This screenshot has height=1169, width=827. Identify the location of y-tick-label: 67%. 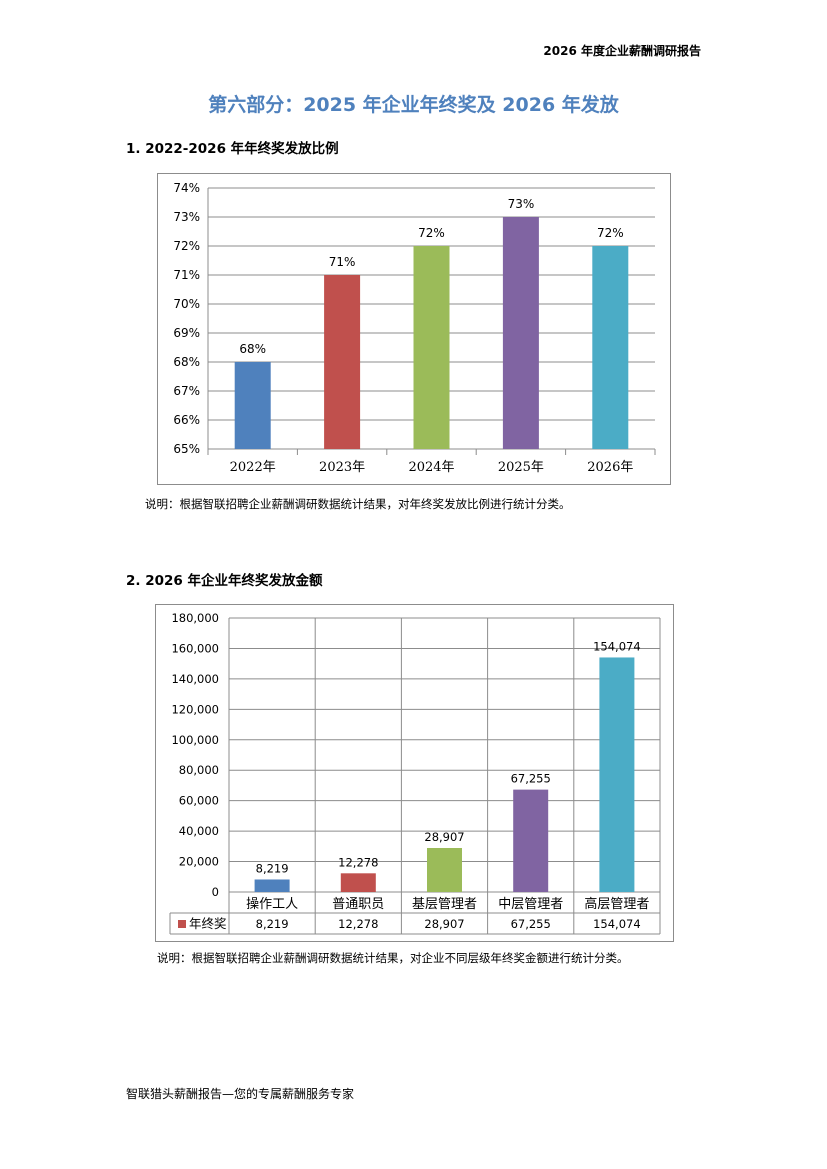
(186, 391).